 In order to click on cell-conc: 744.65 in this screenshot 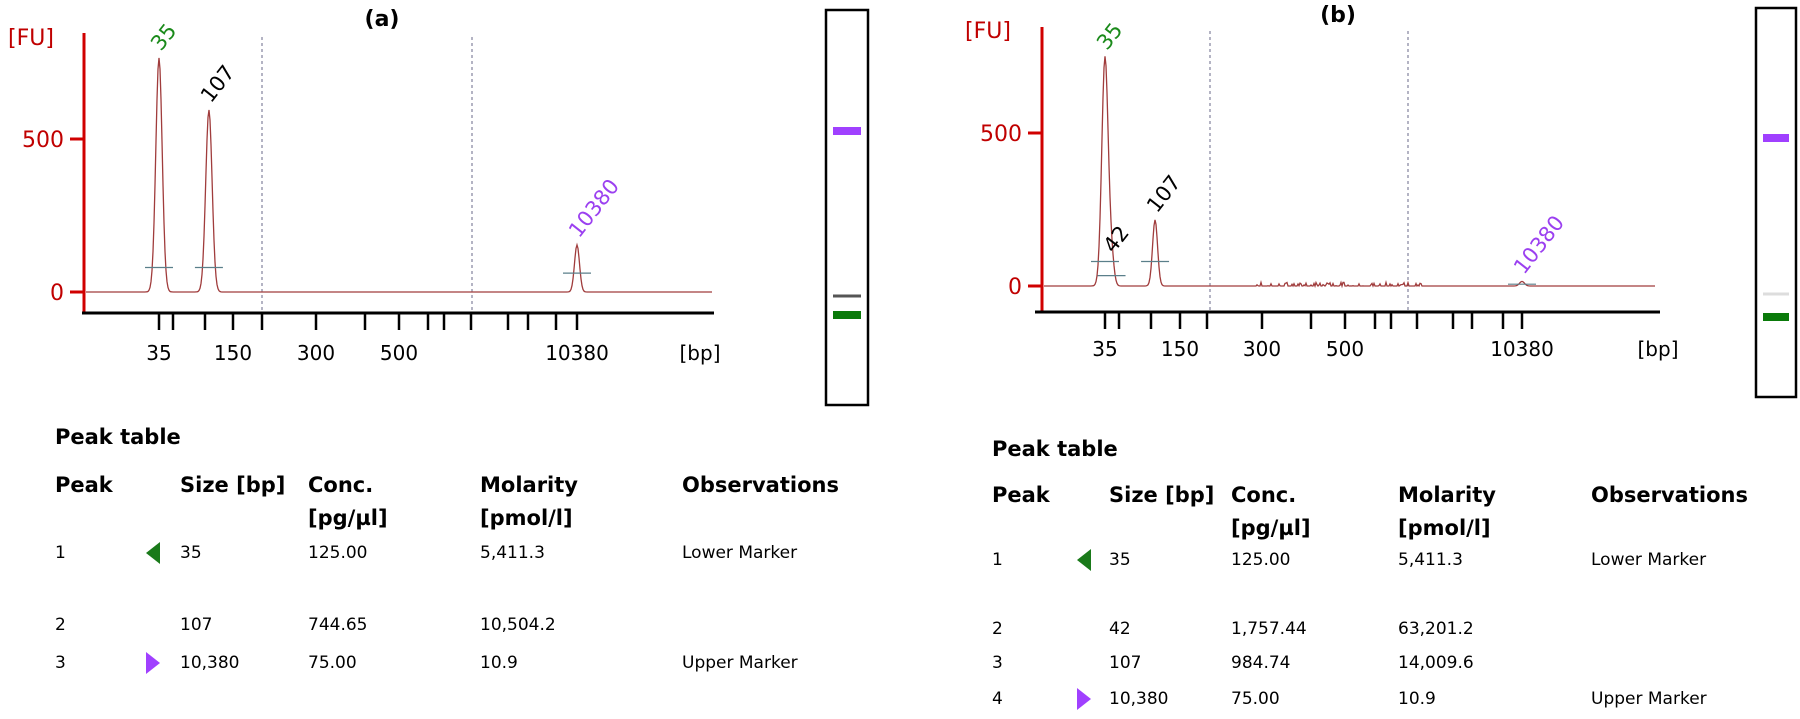, I will do `click(338, 625)`.